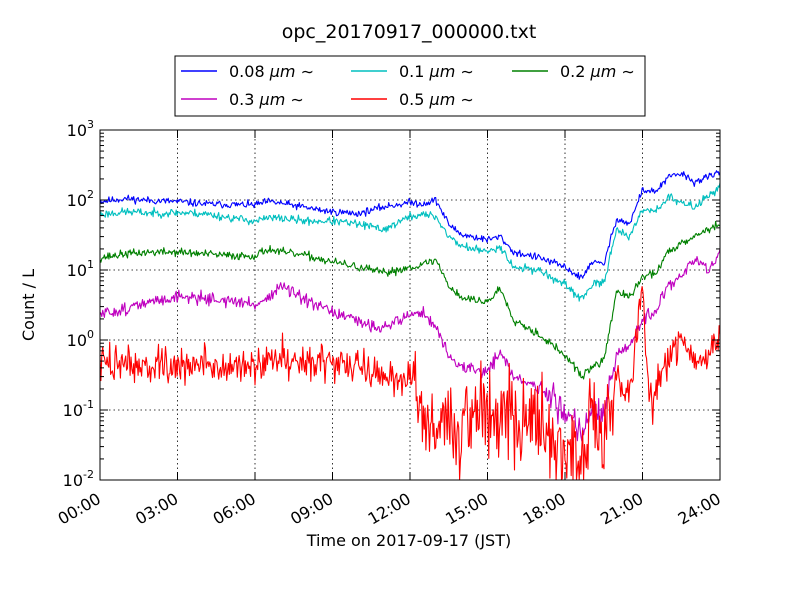  I want to click on legend-label: 0.2 μm ∼, so click(597, 71).